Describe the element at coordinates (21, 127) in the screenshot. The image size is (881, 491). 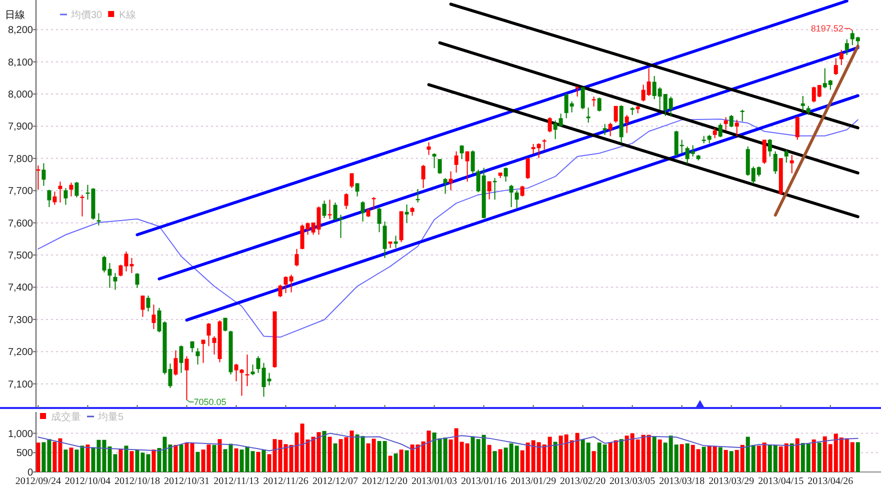
I see `y-tick-label: 7,900` at that location.